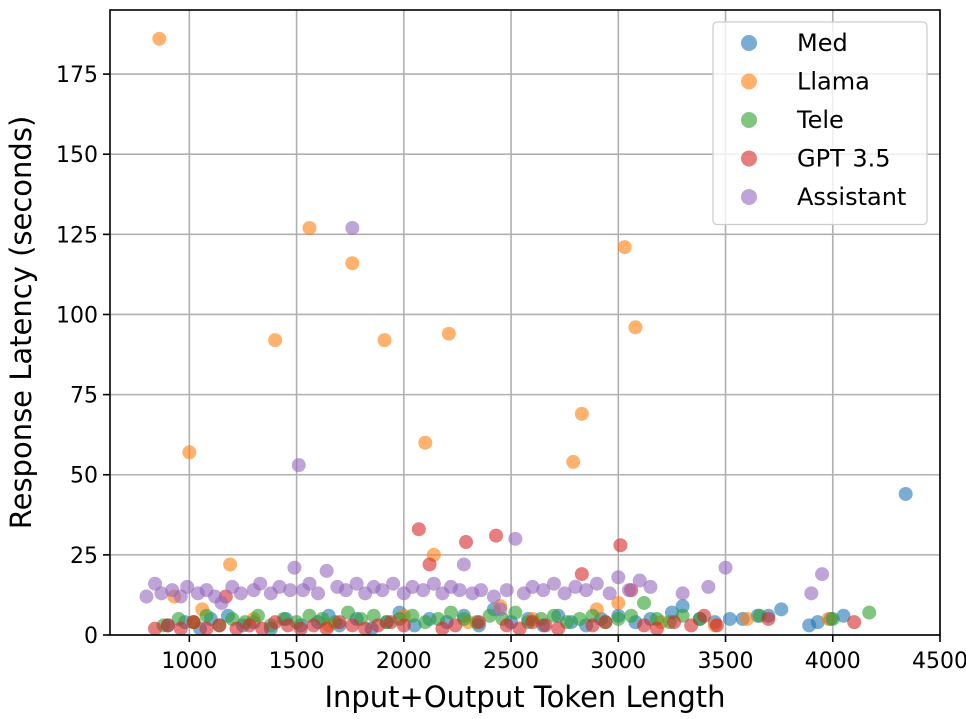 Image resolution: width=966 pixels, height=719 pixels. What do you see at coordinates (820, 120) in the screenshot?
I see `legend-label-tele: Tele` at bounding box center [820, 120].